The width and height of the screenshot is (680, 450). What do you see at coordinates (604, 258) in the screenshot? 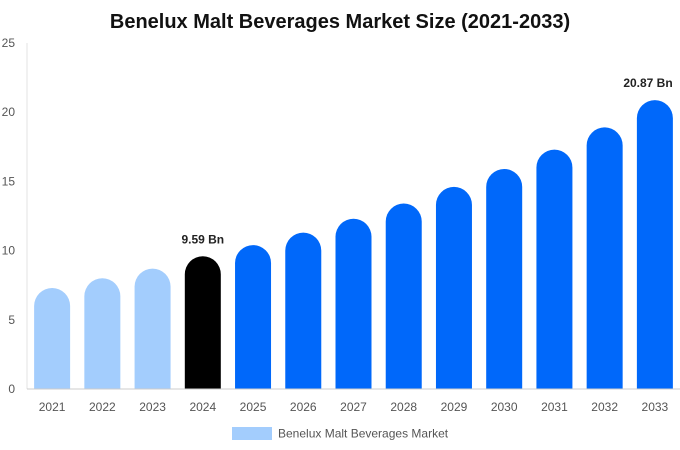
I see `bar-2032` at bounding box center [604, 258].